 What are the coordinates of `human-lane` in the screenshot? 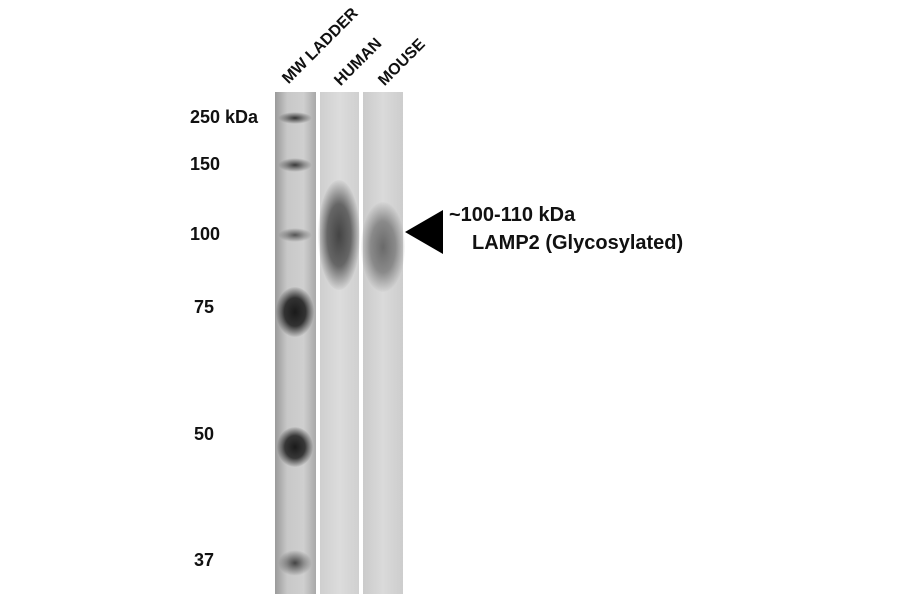 It's located at (339, 343).